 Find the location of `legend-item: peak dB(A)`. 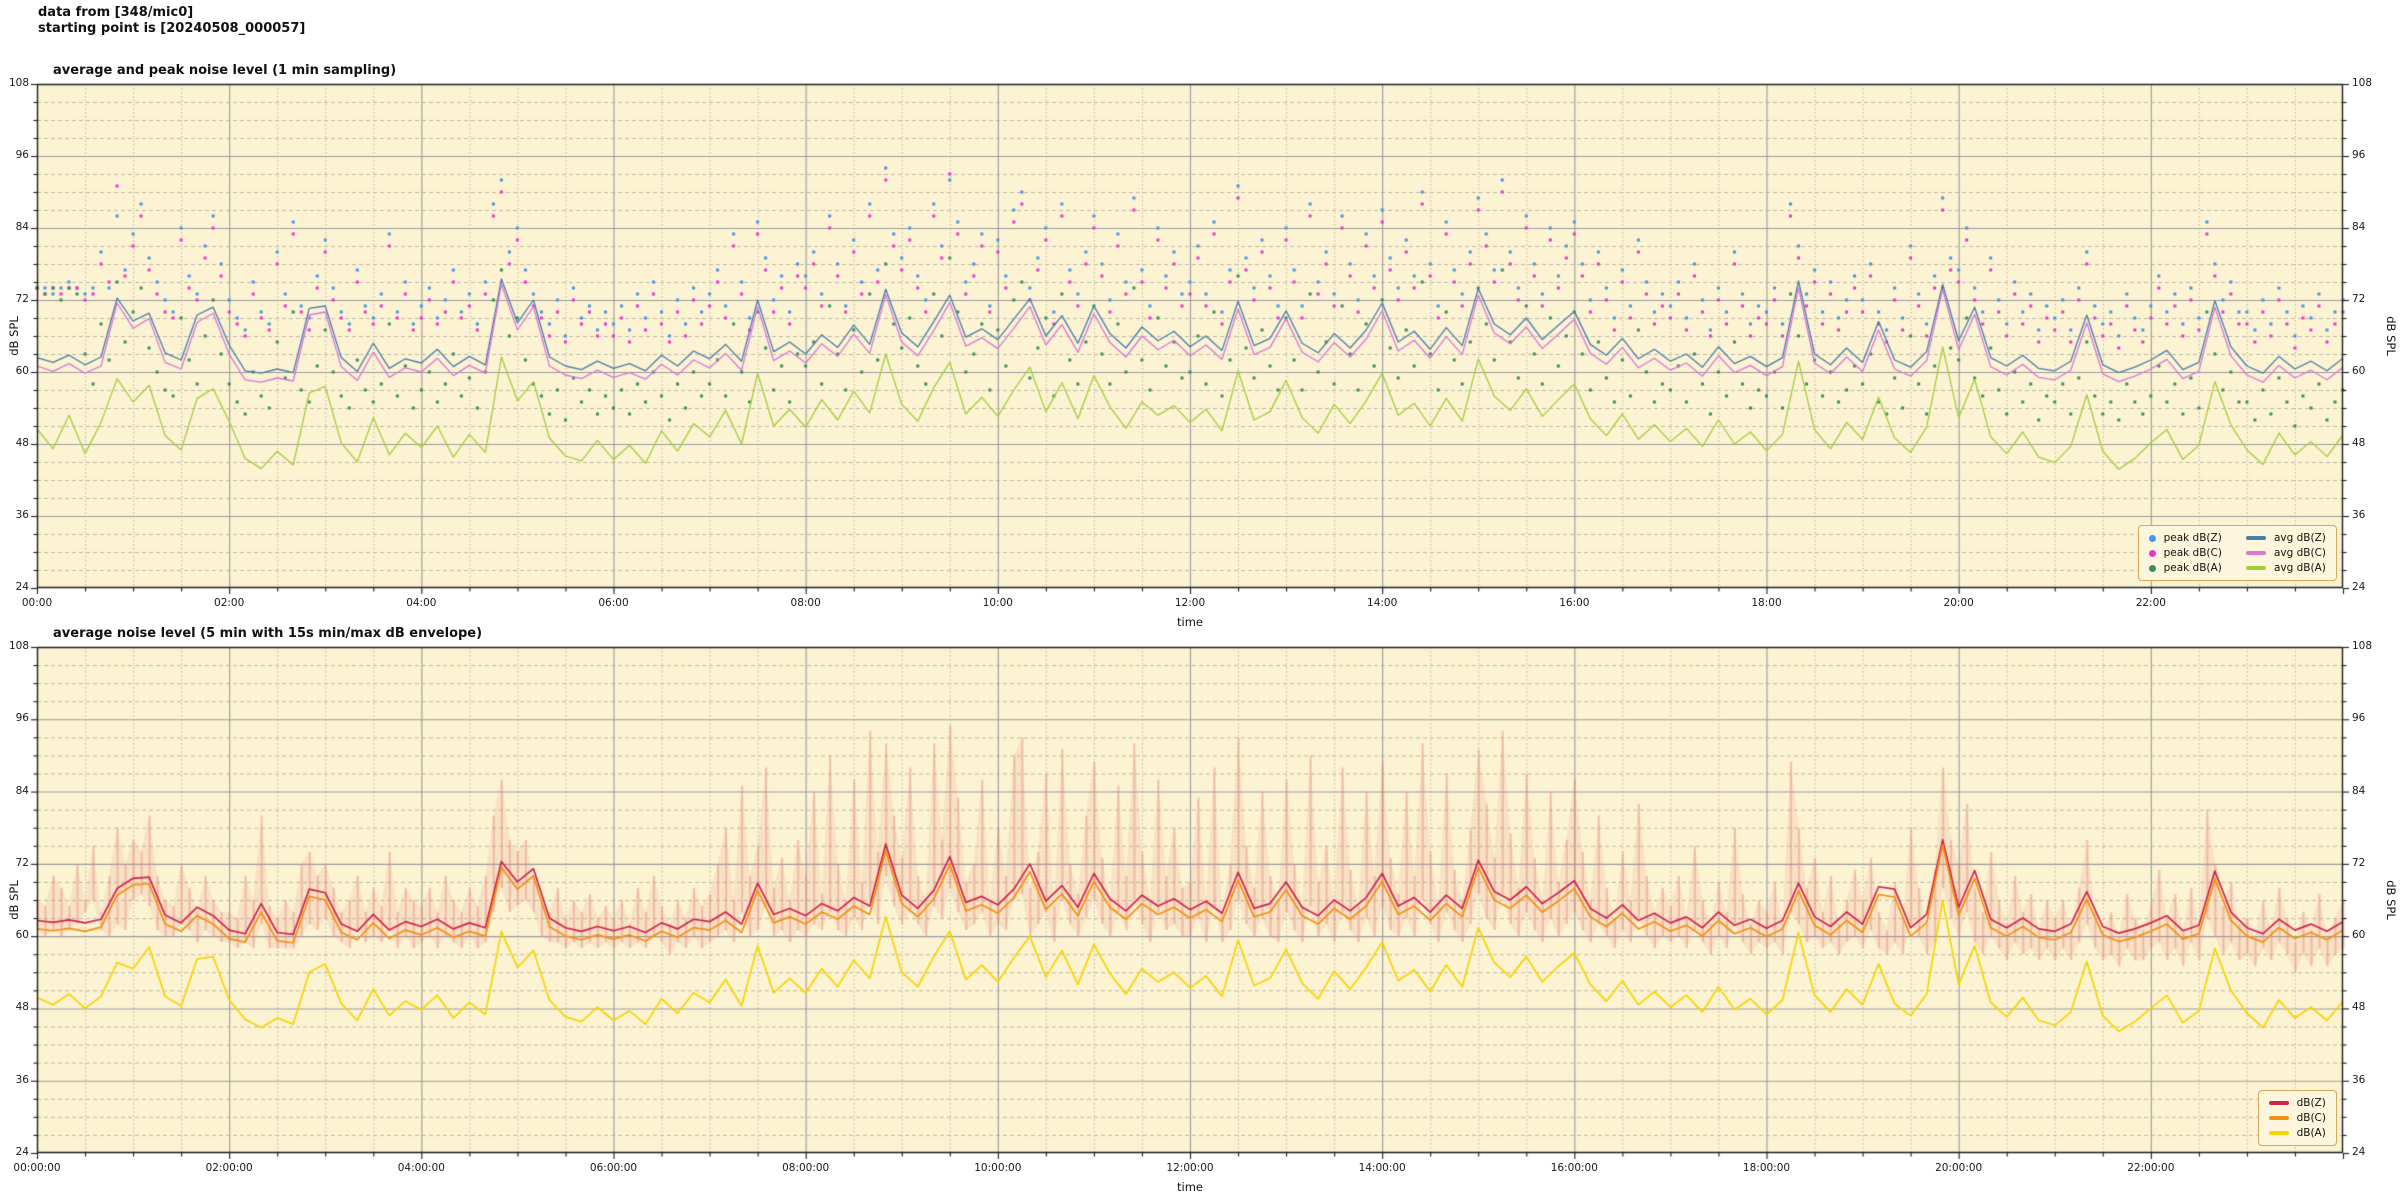

legend-item: peak dB(A) is located at coordinates (2185, 568).